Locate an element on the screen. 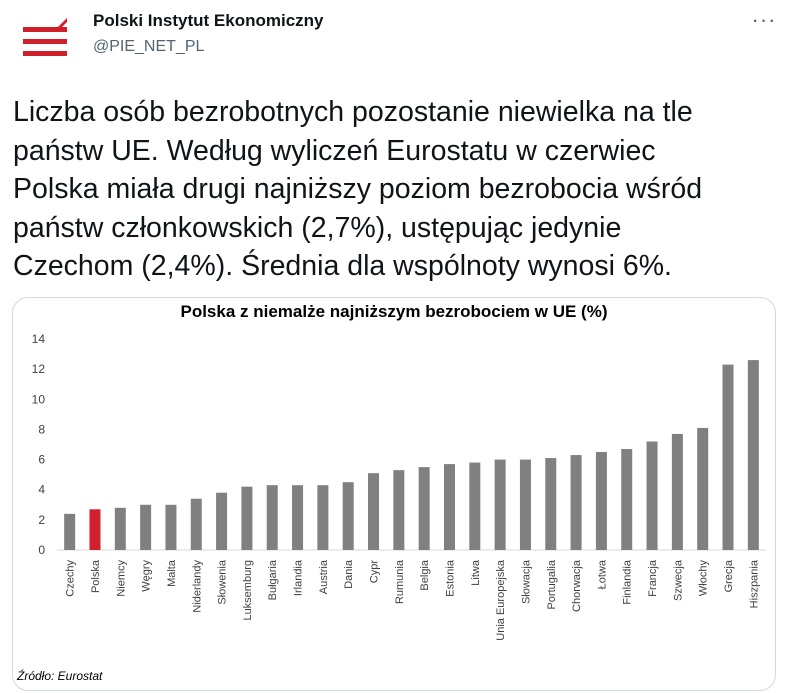 This screenshot has width=792, height=693. bar-Cypr is located at coordinates (374, 511).